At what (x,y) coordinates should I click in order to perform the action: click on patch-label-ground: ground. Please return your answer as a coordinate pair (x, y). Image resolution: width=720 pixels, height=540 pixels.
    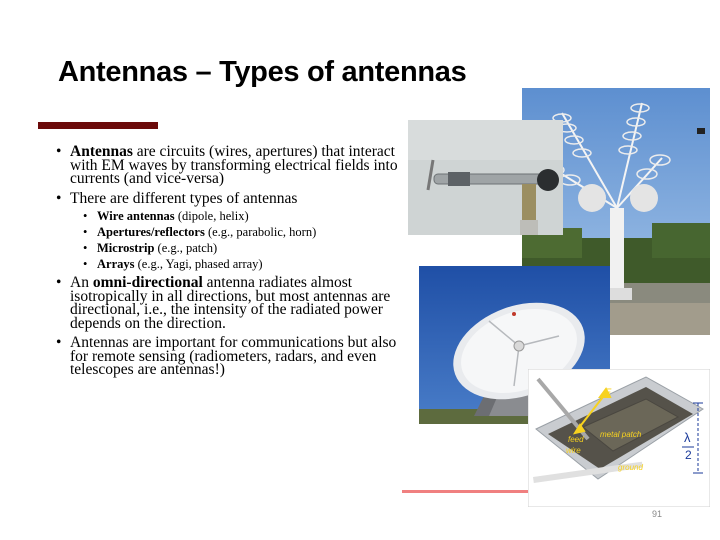
    Looking at the image, I should click on (630, 467).